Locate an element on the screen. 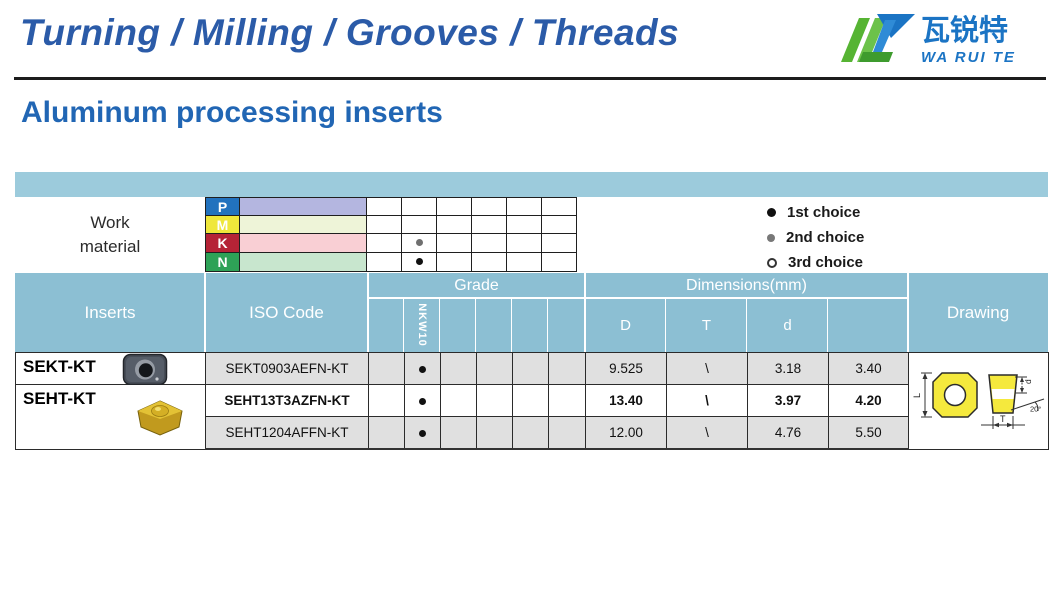 The width and height of the screenshot is (1060, 600). work-material-grid: P M K is located at coordinates (391, 234).